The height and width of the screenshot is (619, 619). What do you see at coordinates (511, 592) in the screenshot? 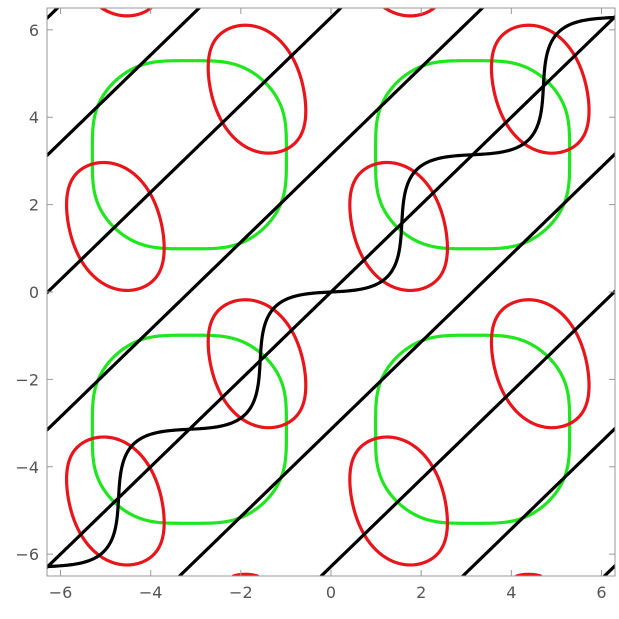
I see `x-tick-label: 4` at bounding box center [511, 592].